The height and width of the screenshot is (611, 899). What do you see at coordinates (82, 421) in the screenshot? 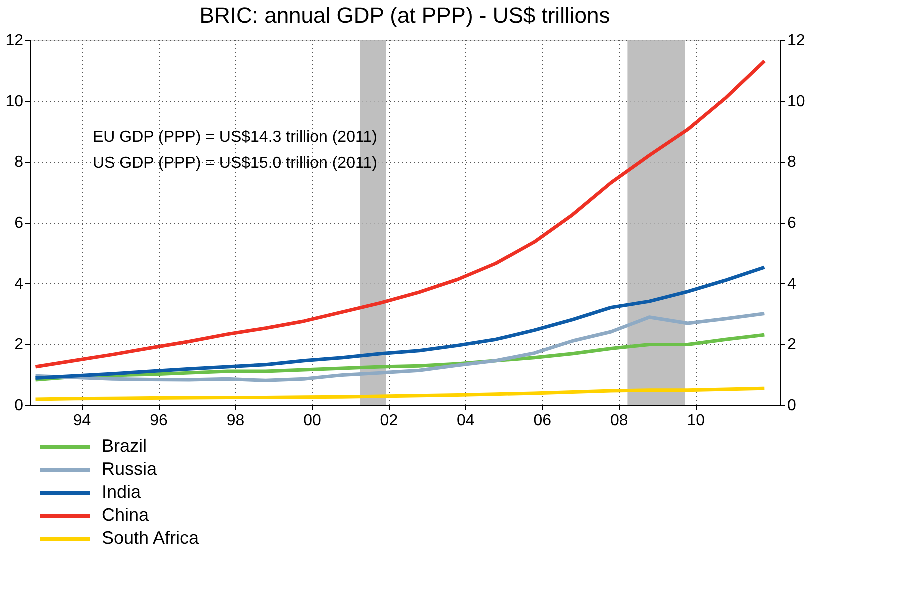
I see `x-tick-label: 94` at bounding box center [82, 421].